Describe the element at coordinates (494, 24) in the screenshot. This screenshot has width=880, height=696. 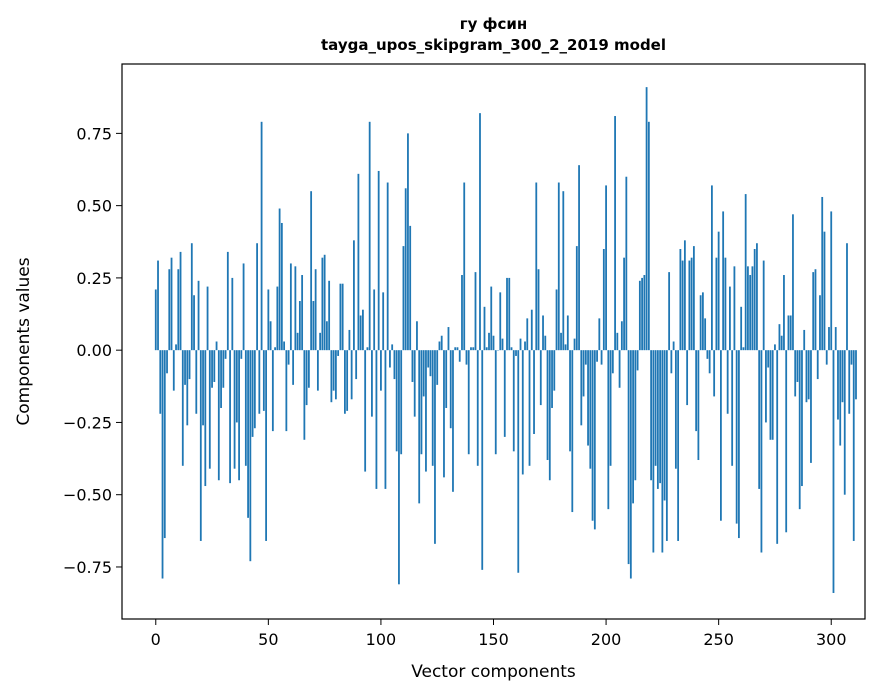
I see `chart-title-line: гу фсин` at that location.